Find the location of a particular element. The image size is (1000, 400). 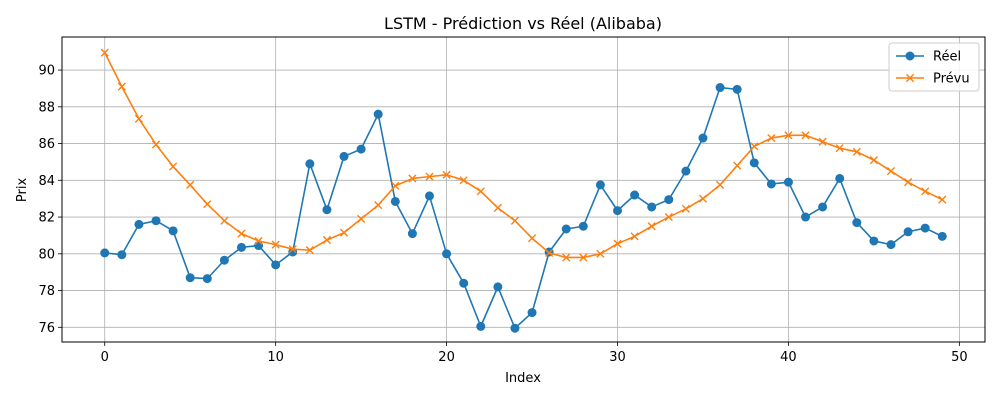

y-tick-label: 82 is located at coordinates (46, 218).